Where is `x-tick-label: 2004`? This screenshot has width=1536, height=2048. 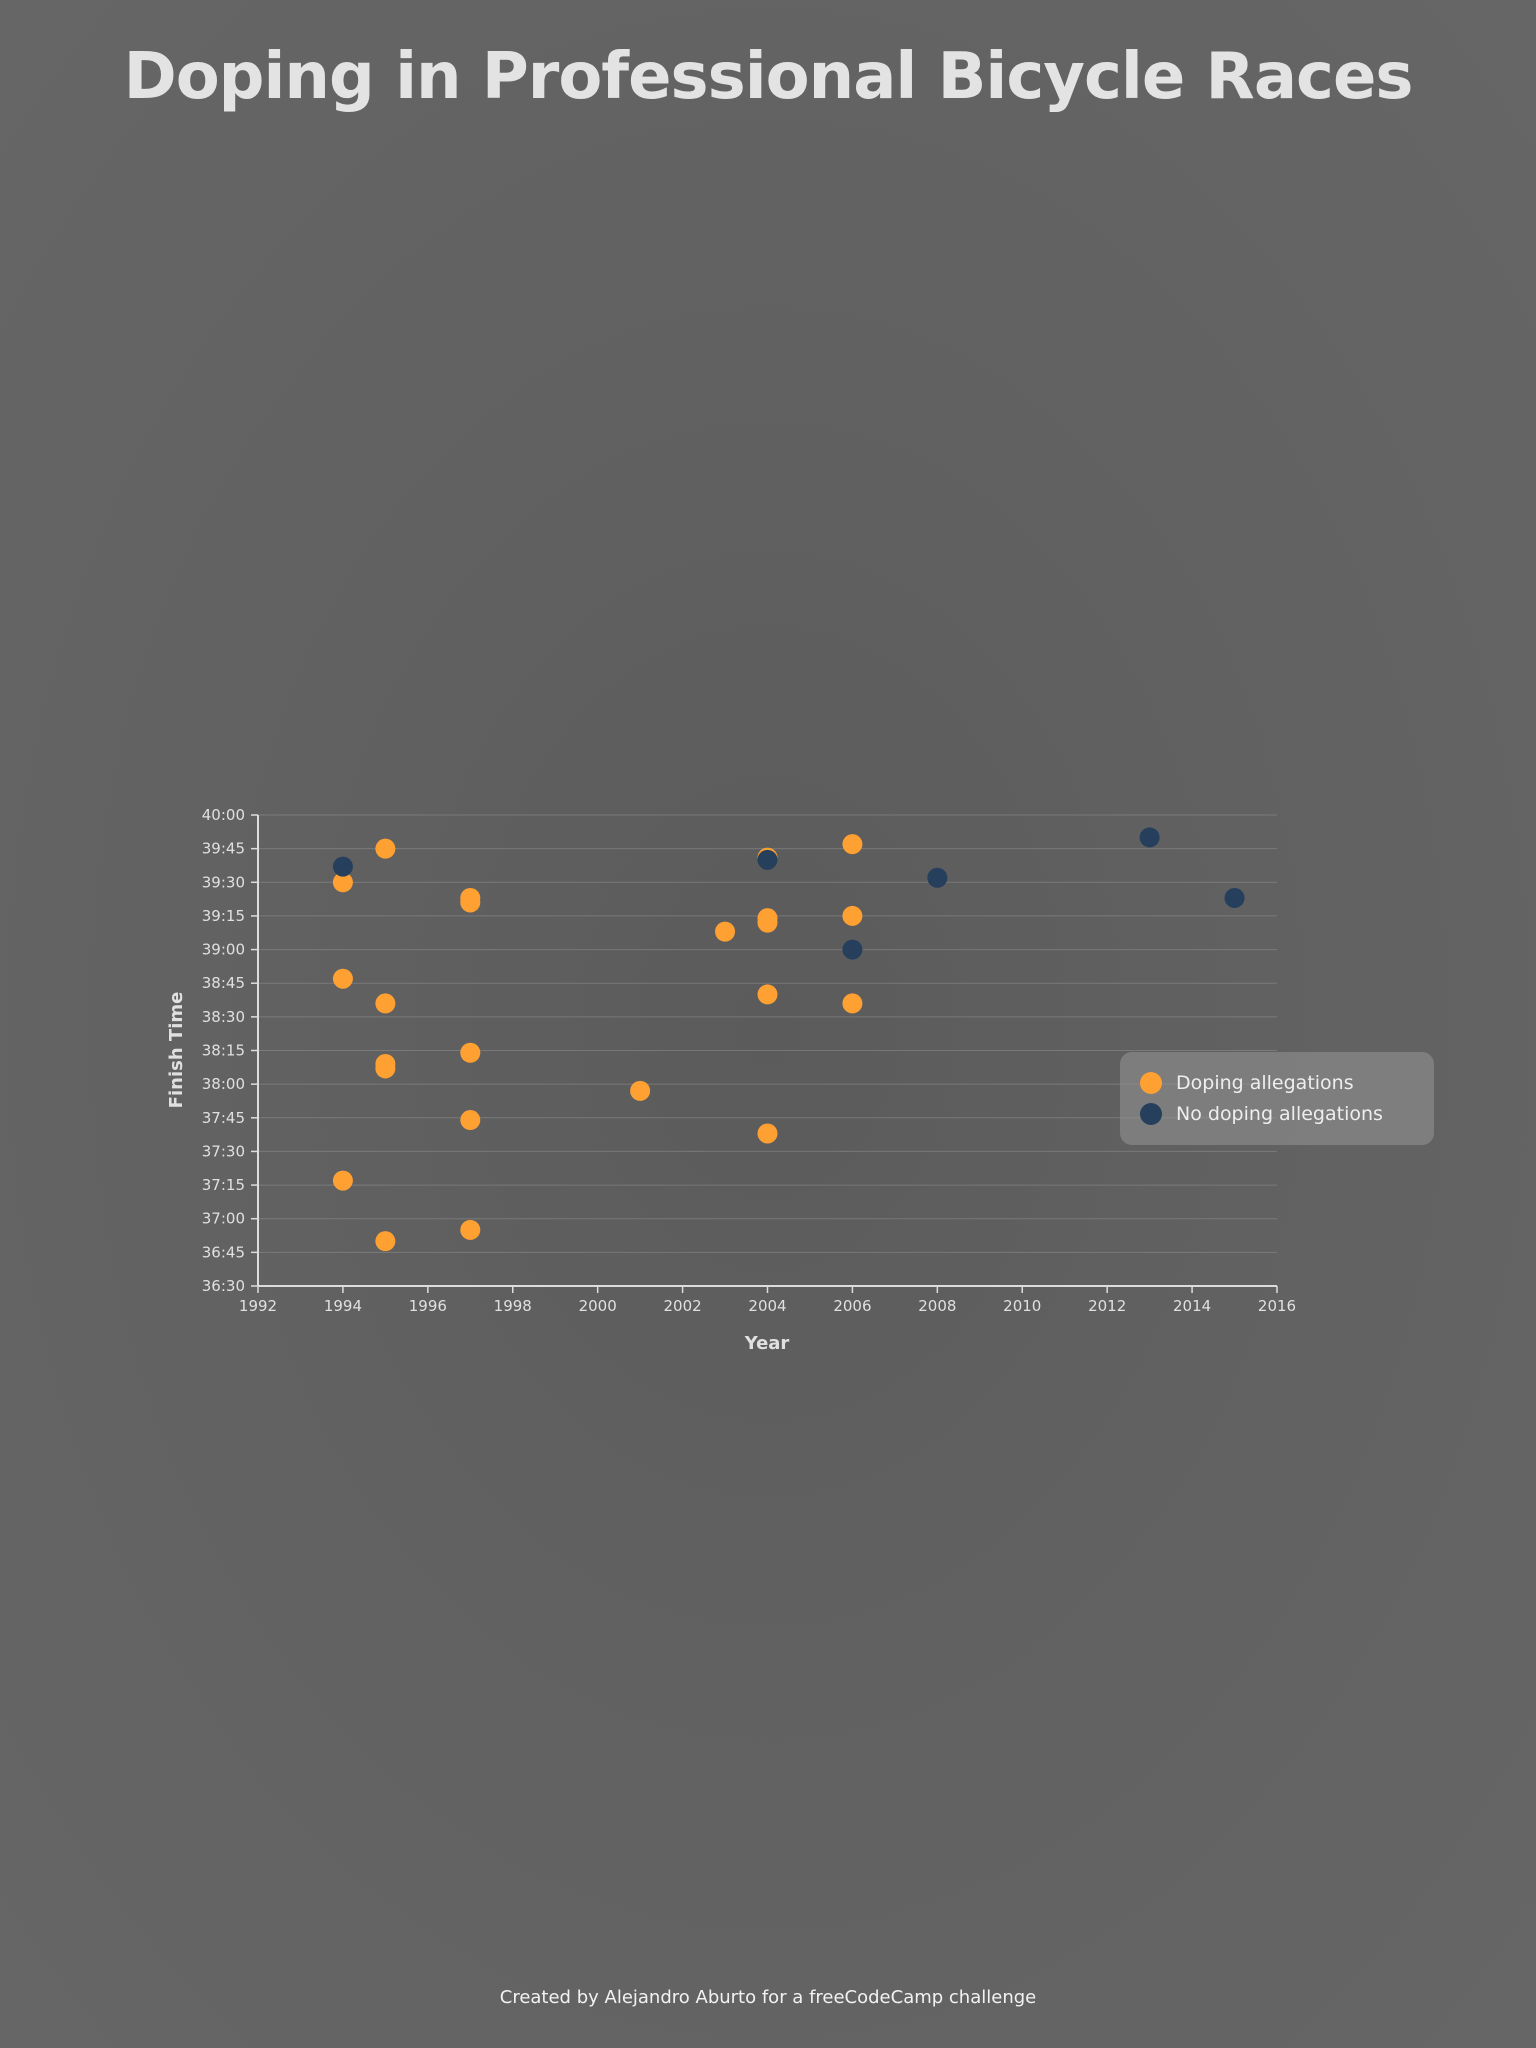 x-tick-label: 2004 is located at coordinates (767, 1306).